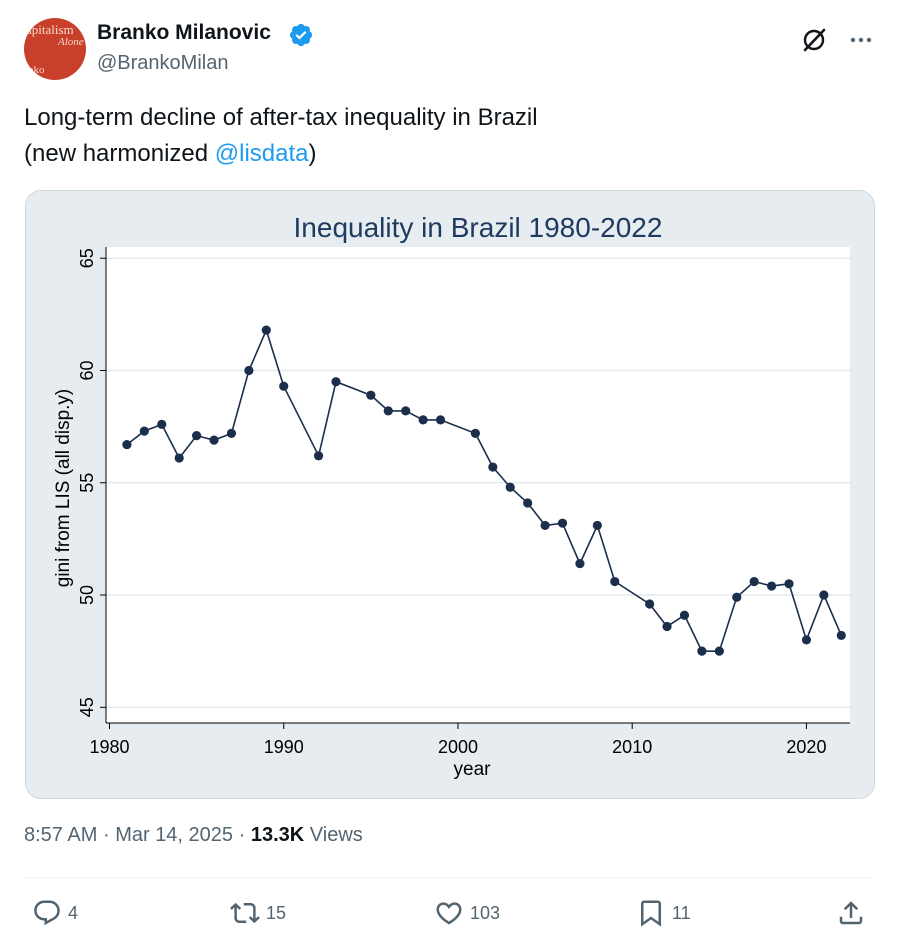 The image size is (898, 948). Describe the element at coordinates (478, 227) in the screenshot. I see `chart-title: Inequality in Brazil 1980-2022` at that location.